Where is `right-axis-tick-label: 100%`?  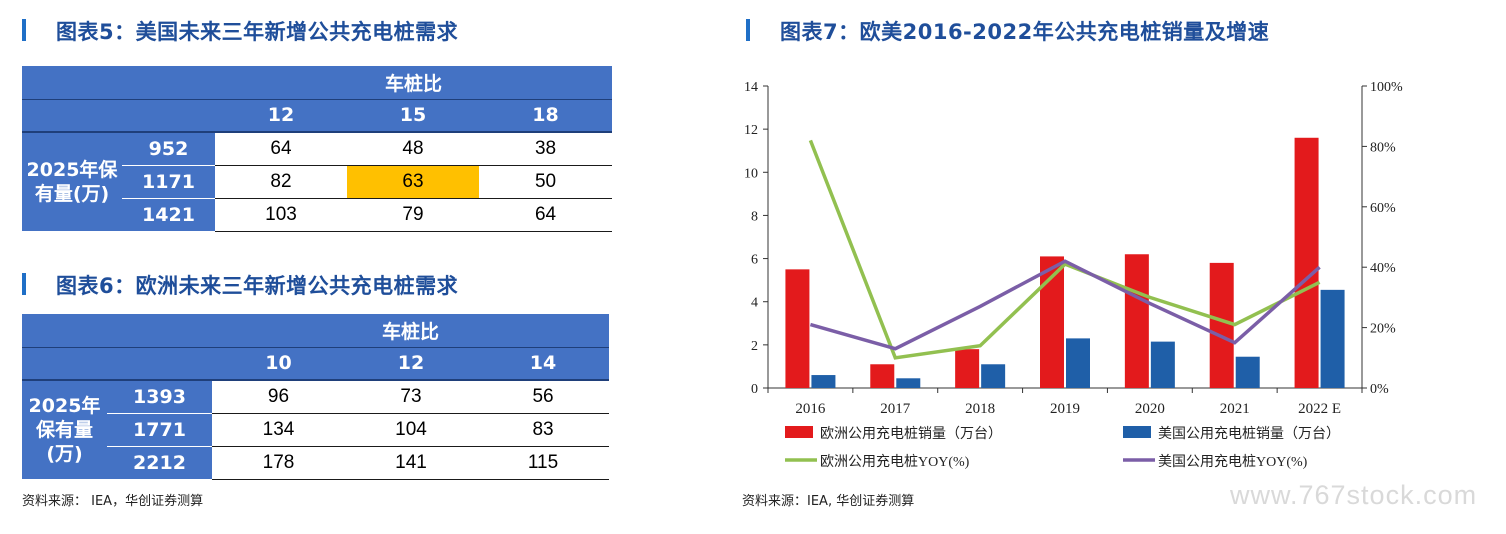 right-axis-tick-label: 100% is located at coordinates (1386, 87).